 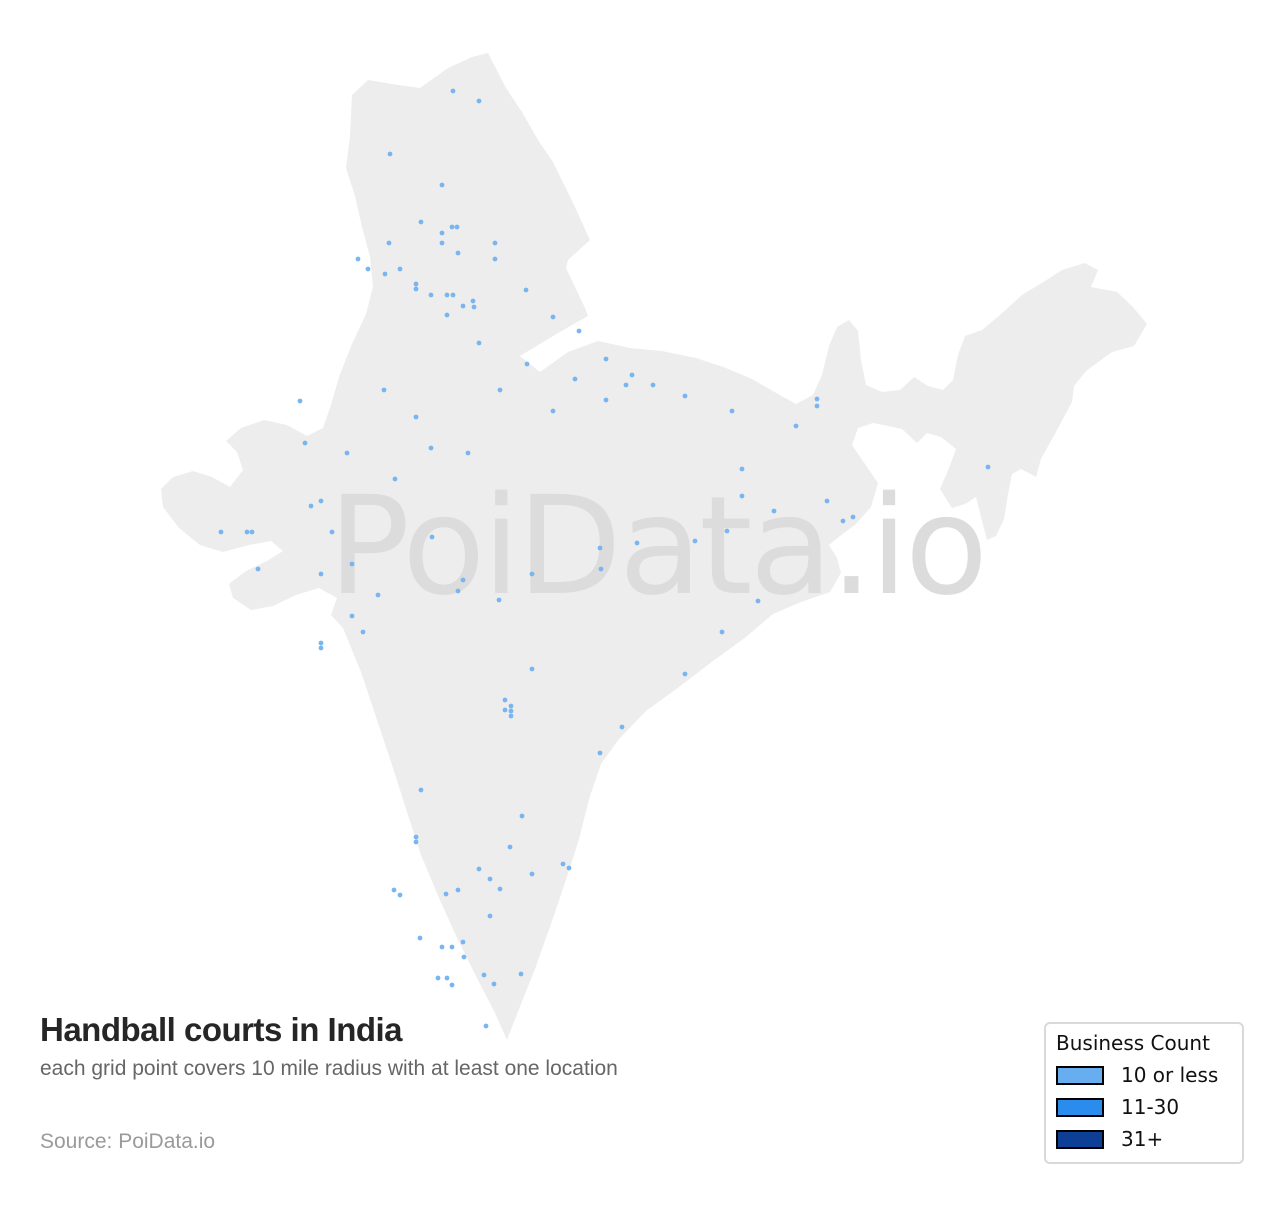 What do you see at coordinates (221, 1029) in the screenshot?
I see `page-title: Handball courts in India` at bounding box center [221, 1029].